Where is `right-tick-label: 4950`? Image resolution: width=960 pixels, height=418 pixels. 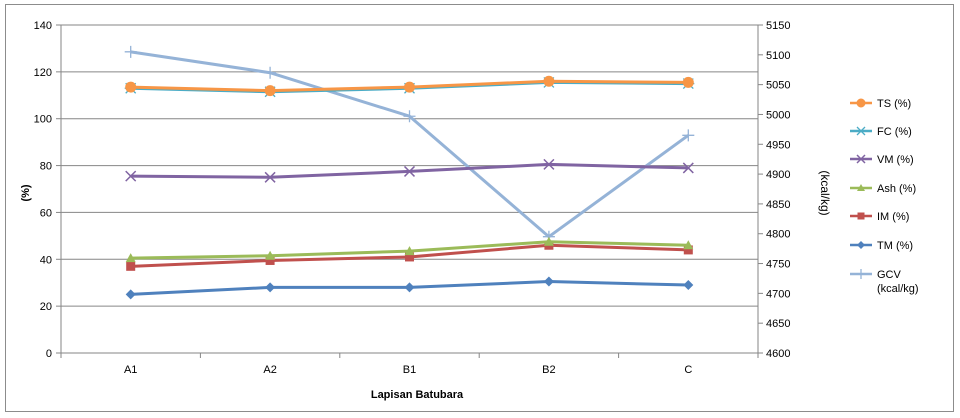
right-tick-label: 4950 is located at coordinates (778, 145).